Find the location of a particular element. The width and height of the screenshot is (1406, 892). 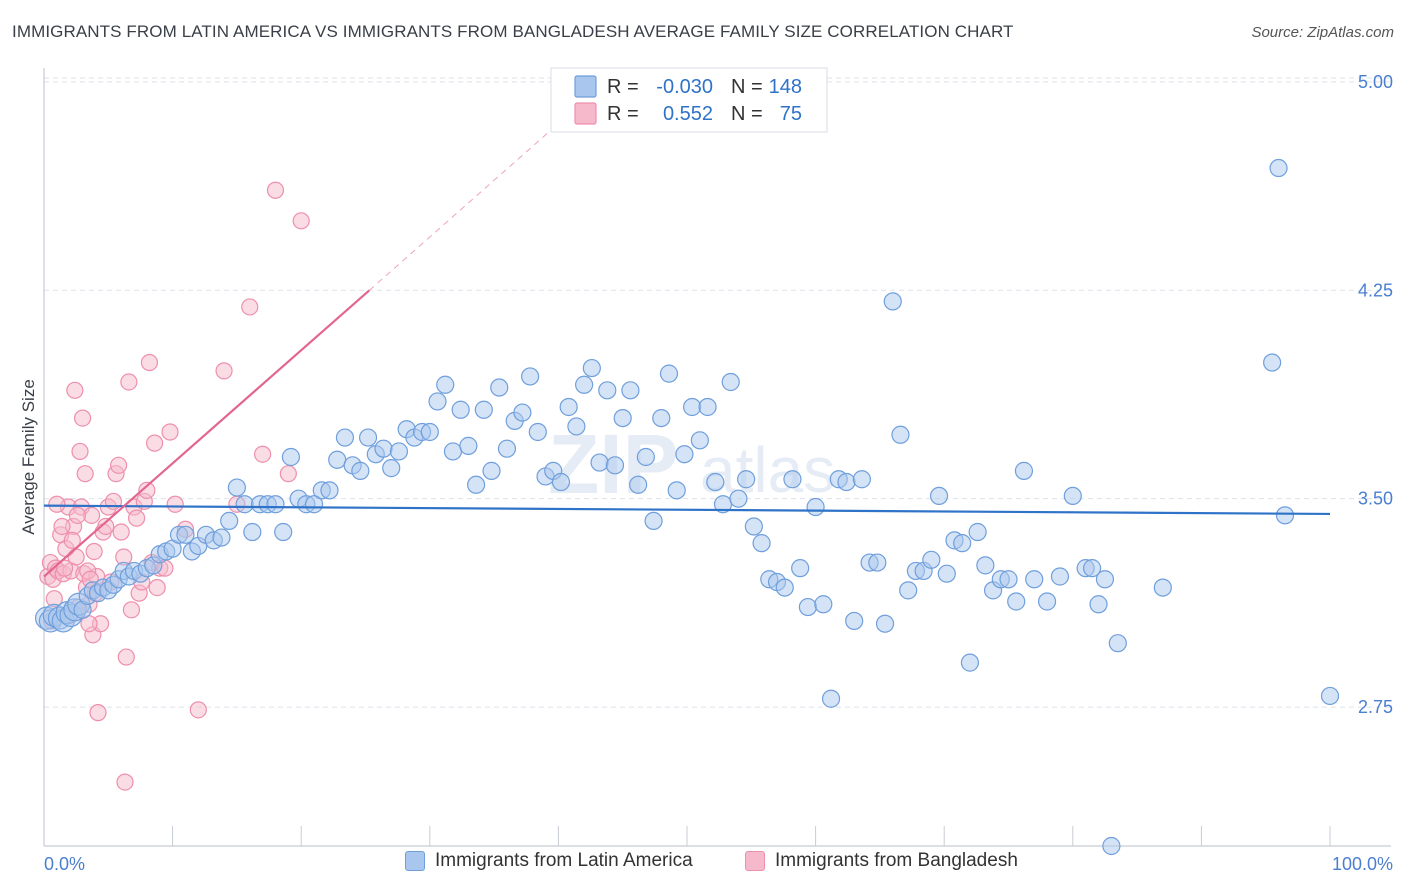

legend-r-label-1: R = is located at coordinates (623, 87).